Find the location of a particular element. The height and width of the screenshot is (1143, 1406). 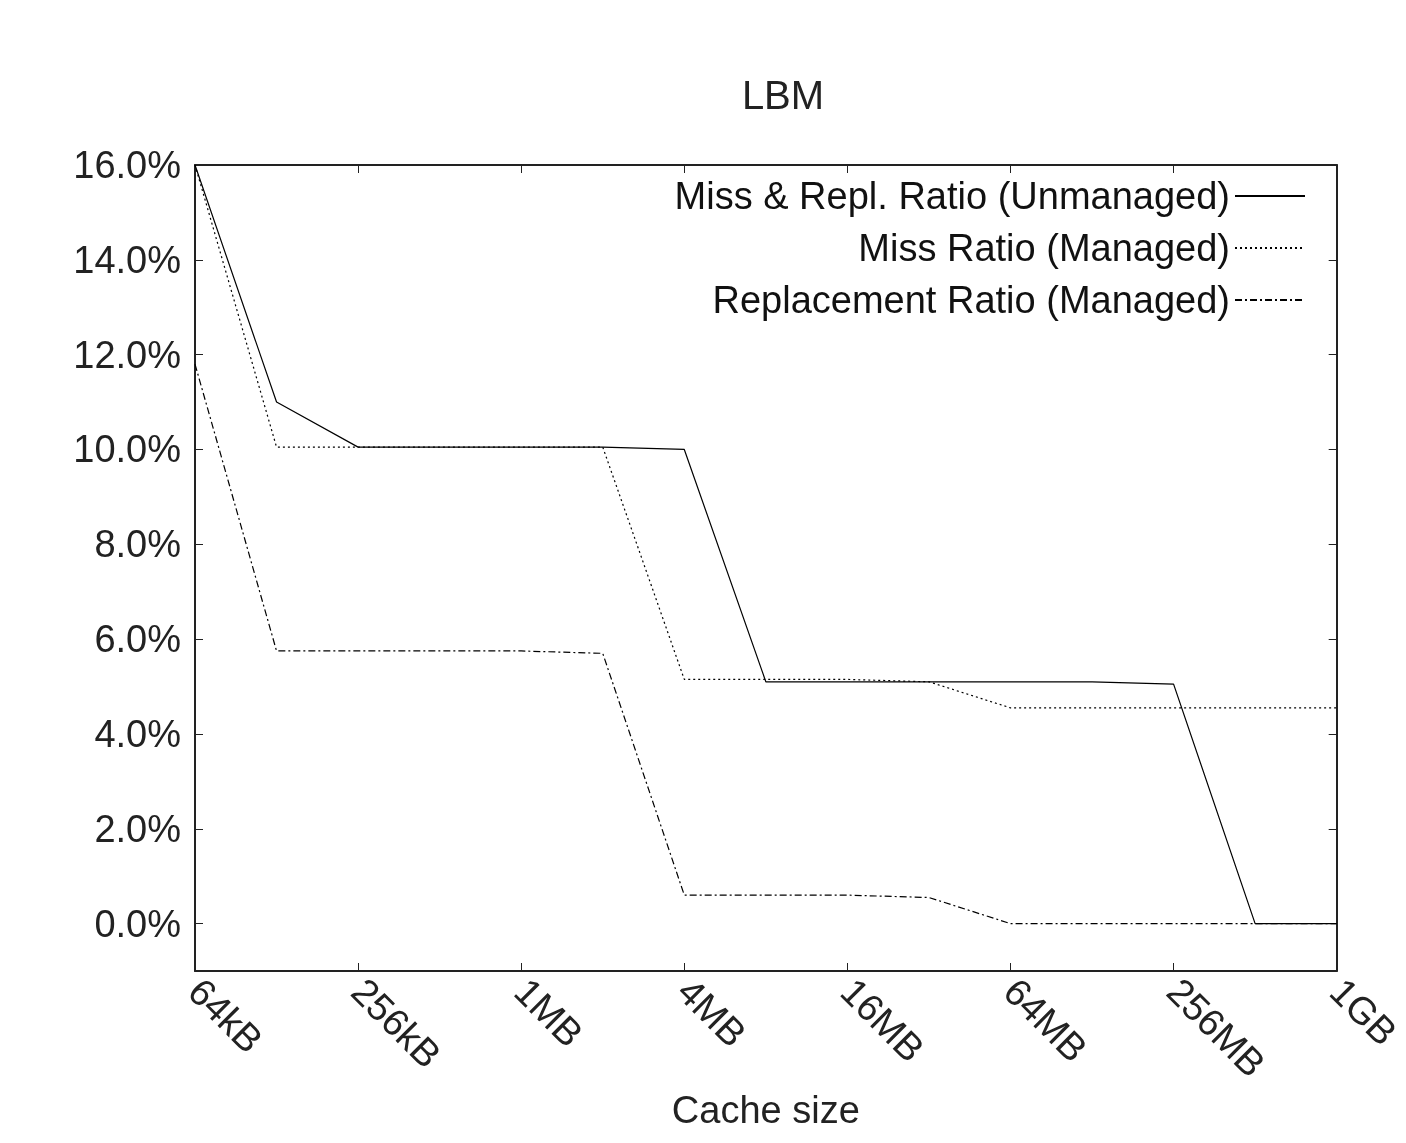

chart-title: LBM is located at coordinates (783, 95).